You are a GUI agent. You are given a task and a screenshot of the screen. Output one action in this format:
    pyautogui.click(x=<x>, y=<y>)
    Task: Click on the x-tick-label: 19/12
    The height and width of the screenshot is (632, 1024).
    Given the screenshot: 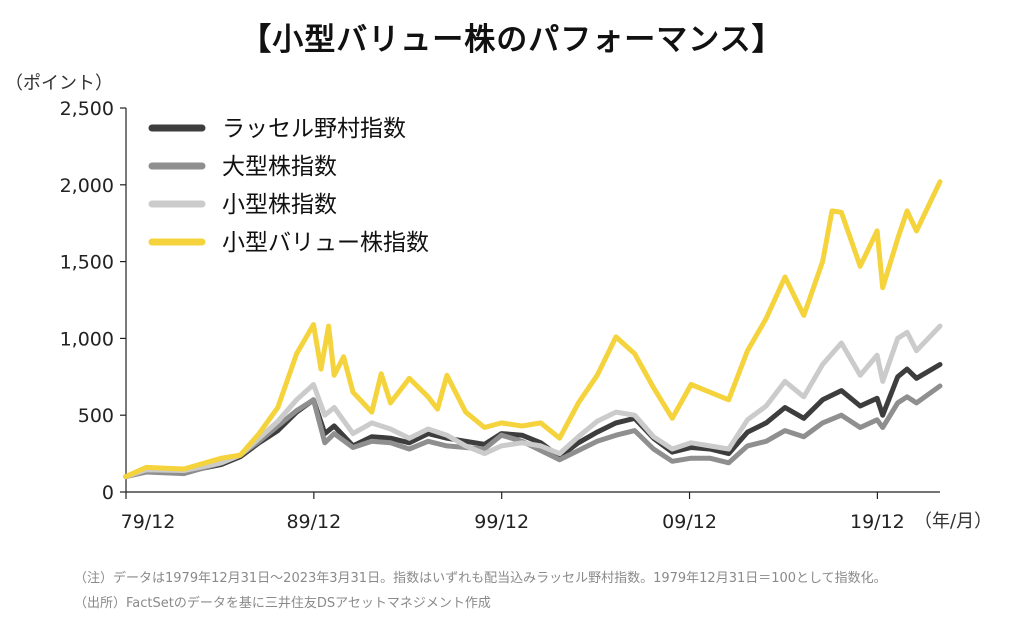 What is the action you would take?
    pyautogui.click(x=877, y=522)
    